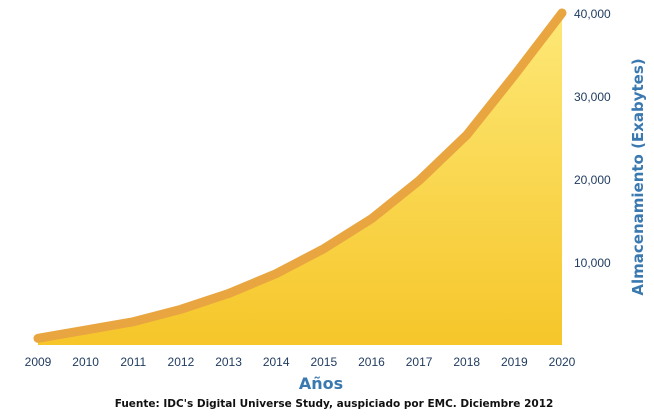 This screenshot has width=654, height=416. I want to click on x-tick-label: 2018, so click(466, 362).